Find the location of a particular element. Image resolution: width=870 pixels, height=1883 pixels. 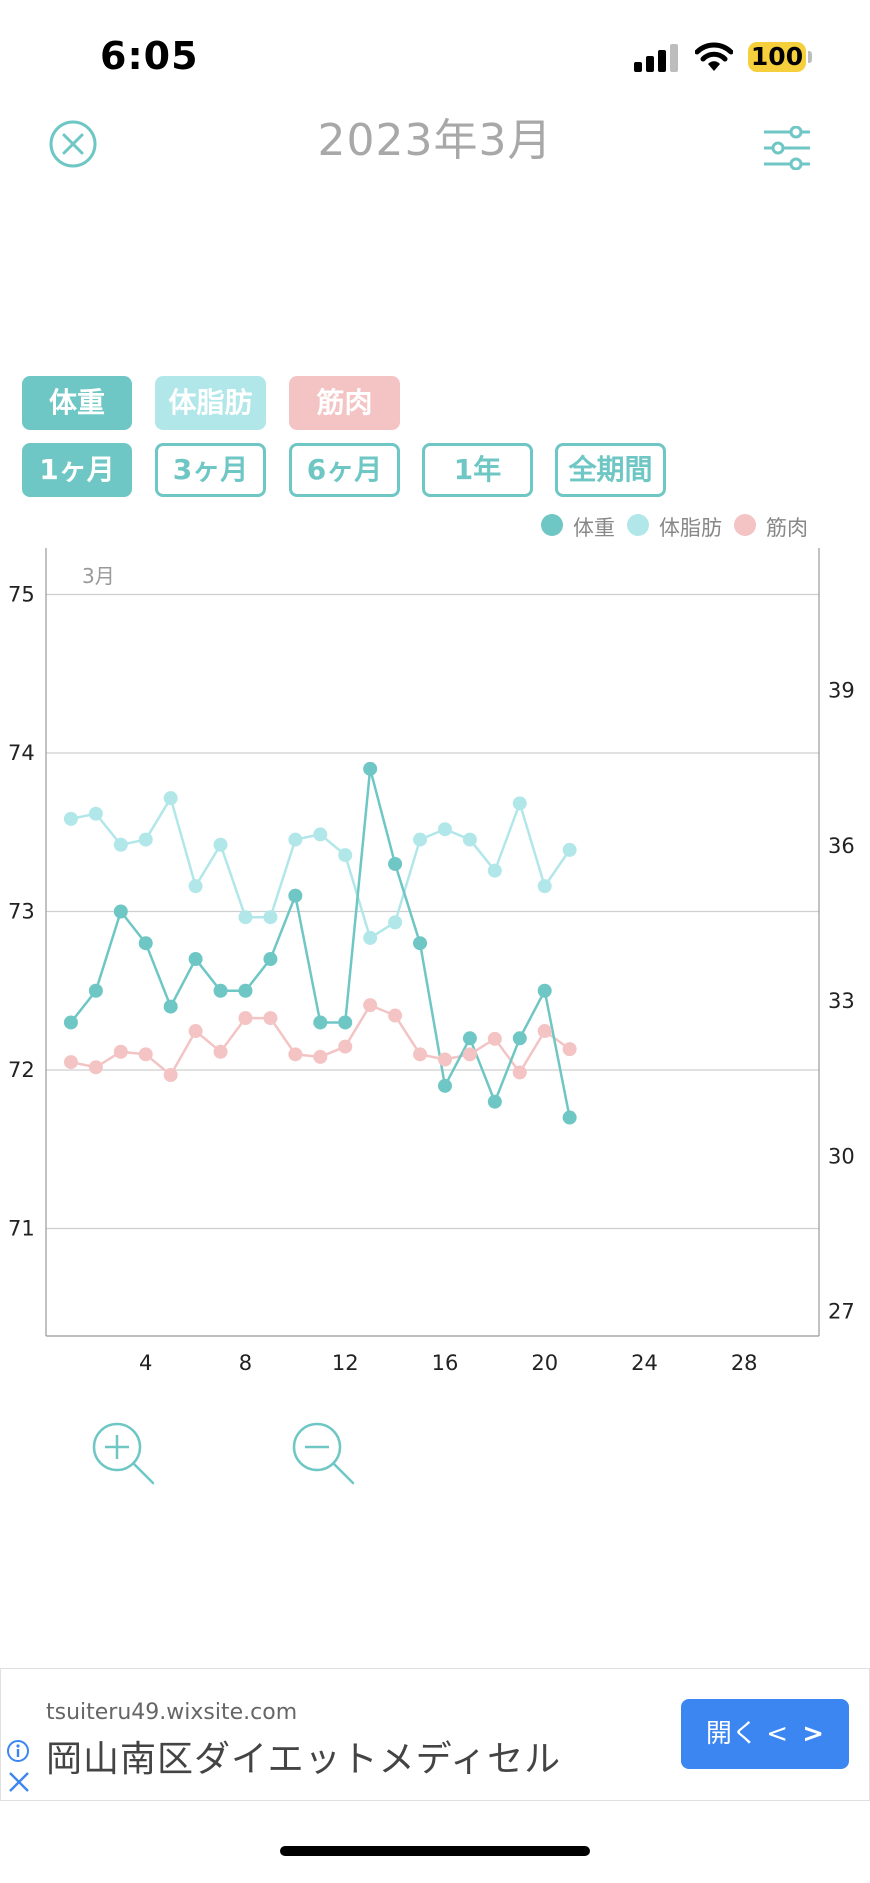

y-tick-label-right: 33 is located at coordinates (841, 1001).